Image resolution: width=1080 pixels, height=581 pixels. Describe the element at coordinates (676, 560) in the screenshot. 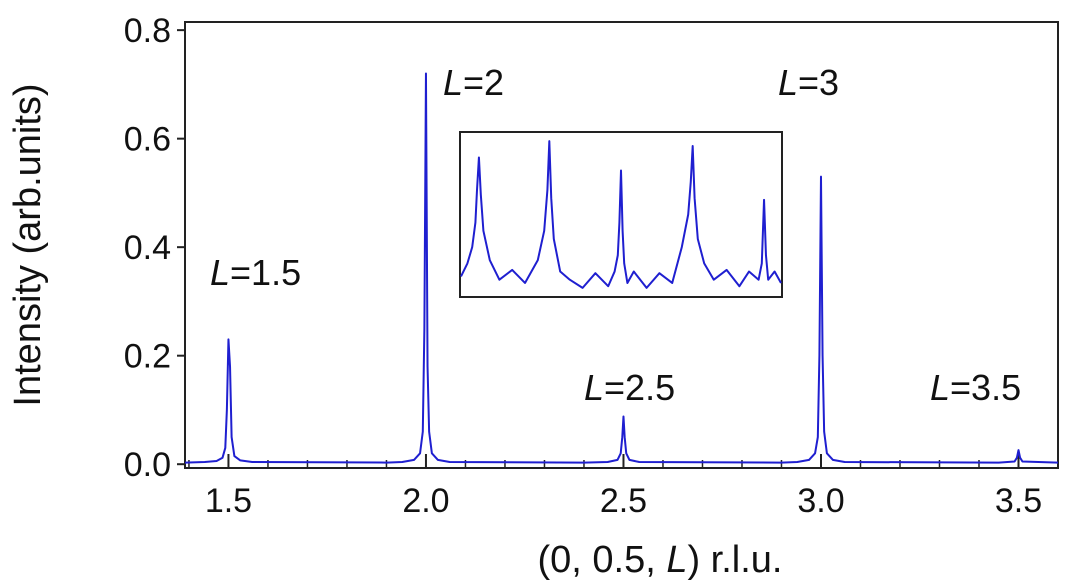

I see `x-axis-label-part: L` at that location.